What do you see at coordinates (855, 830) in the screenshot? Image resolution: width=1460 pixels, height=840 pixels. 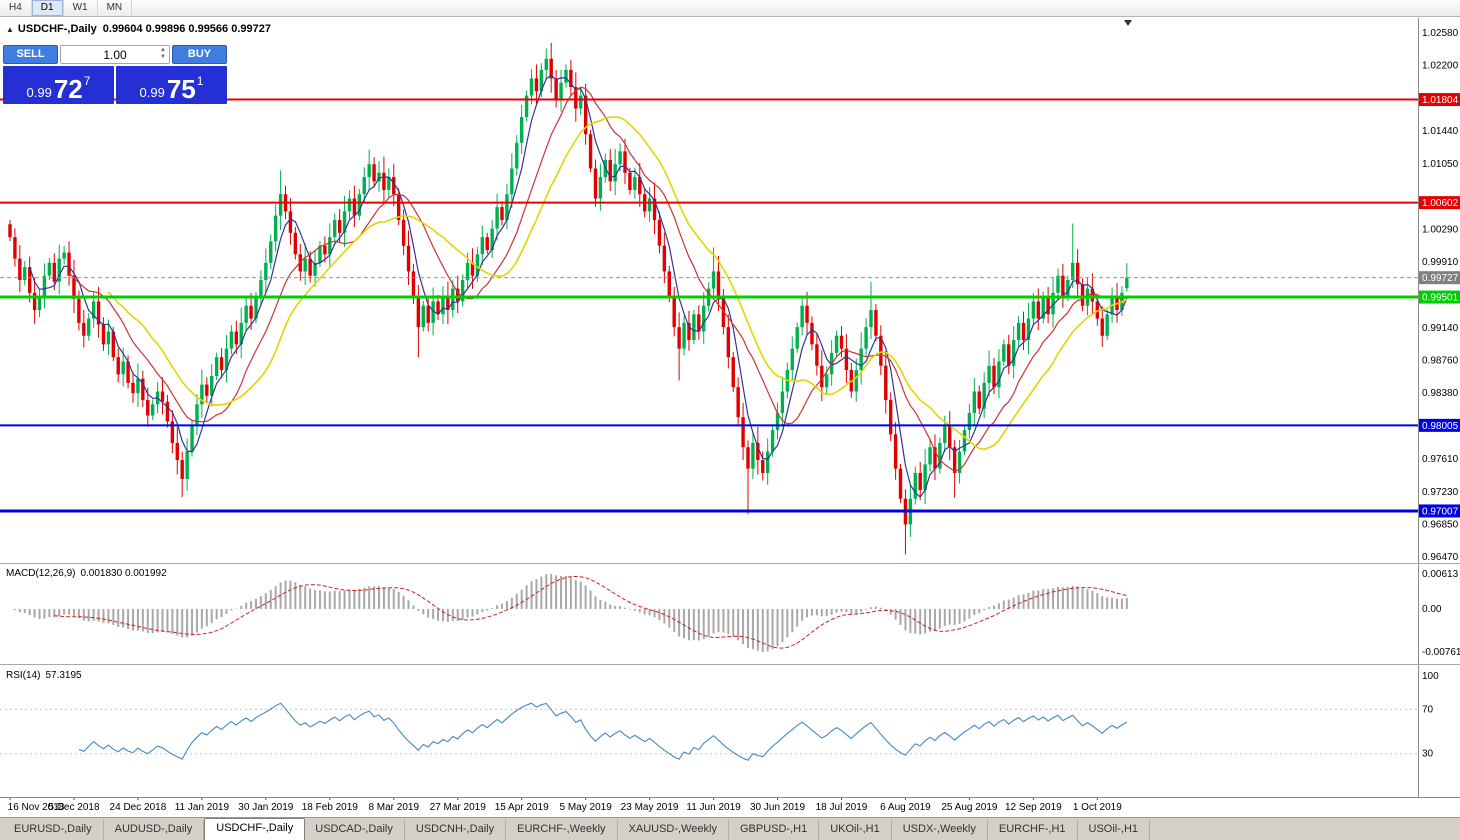 I see `chart-tab-ukoil: UKOil-,H1` at bounding box center [855, 830].